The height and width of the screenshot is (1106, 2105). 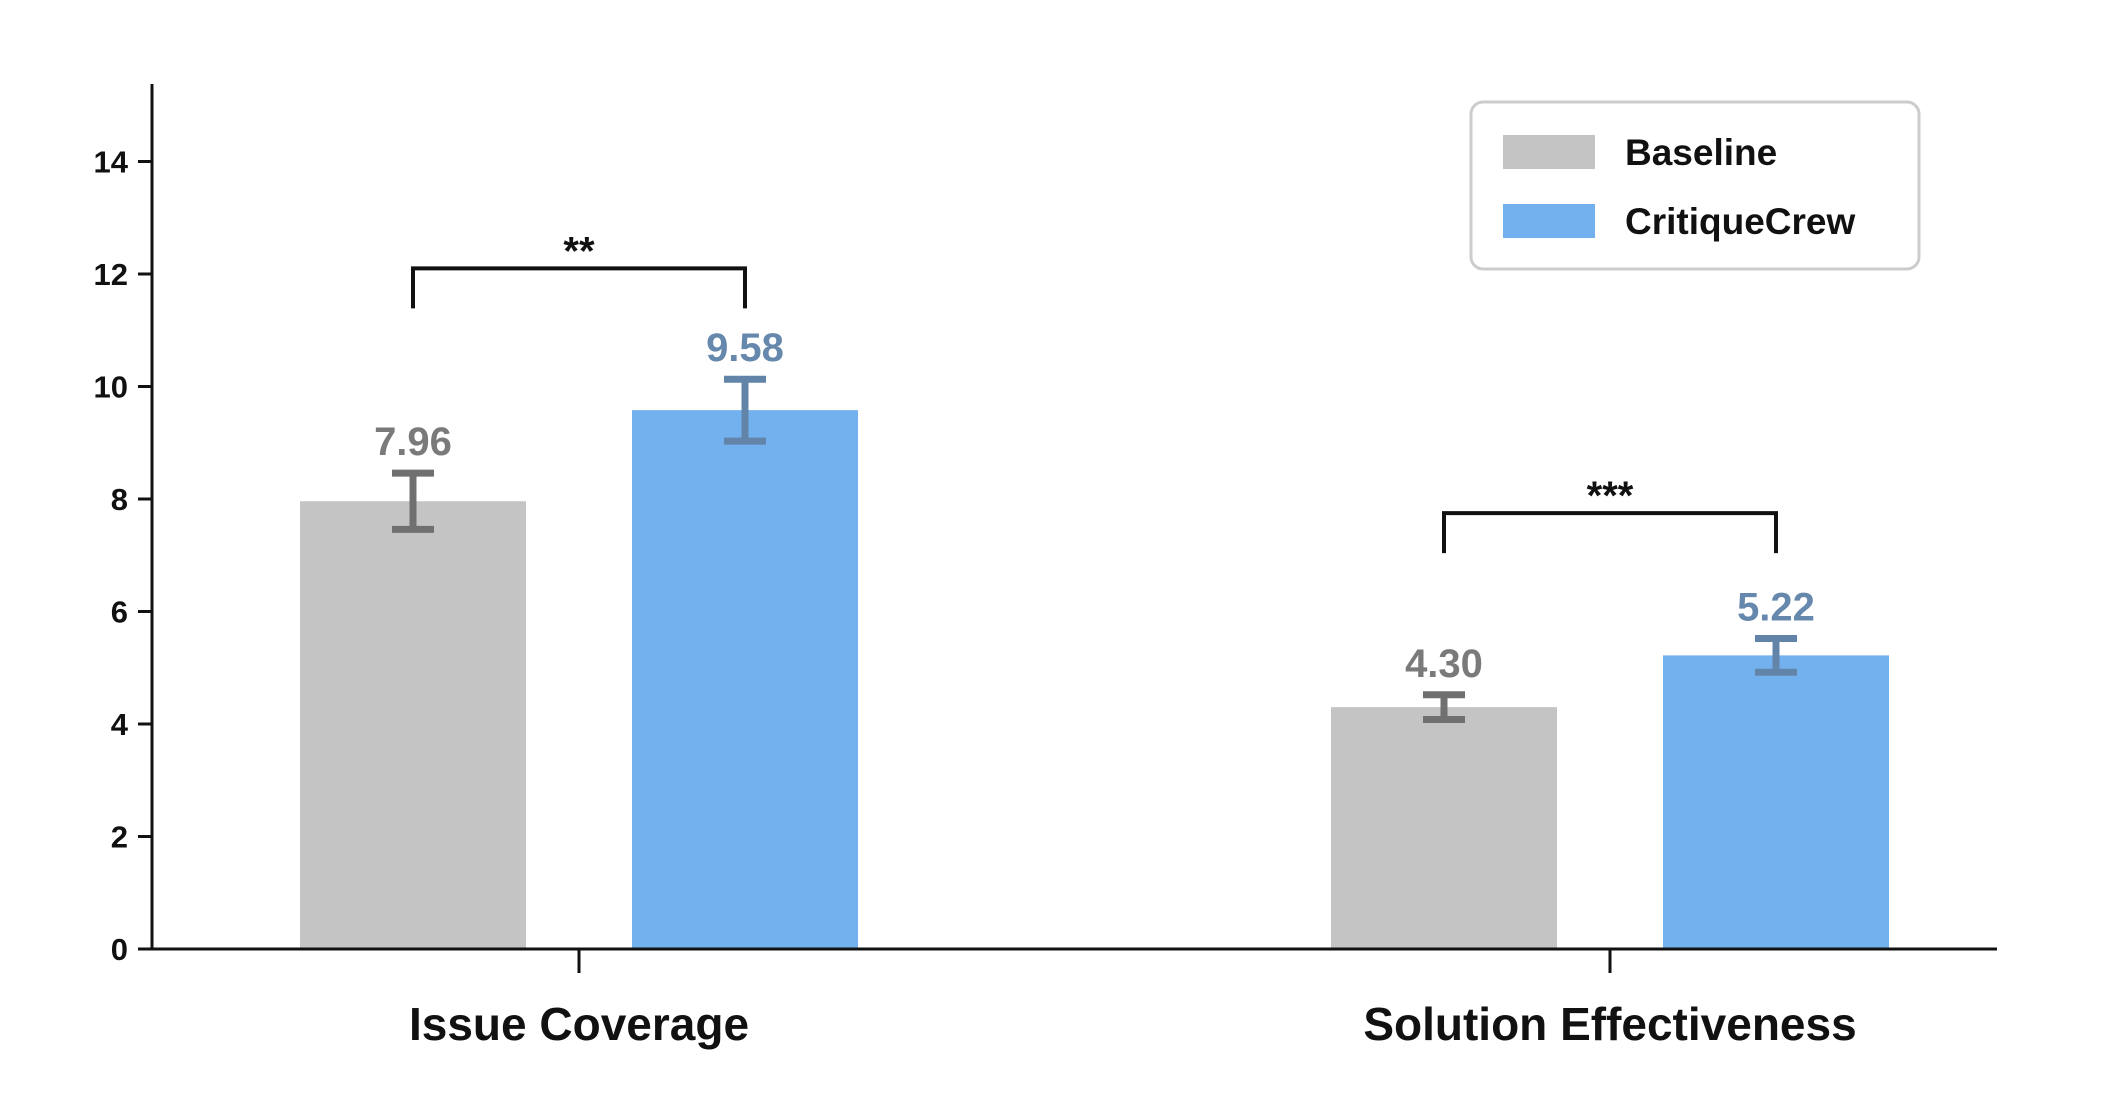 What do you see at coordinates (1776, 802) in the screenshot?
I see `bar-critiquecrew-solution-effectiveness` at bounding box center [1776, 802].